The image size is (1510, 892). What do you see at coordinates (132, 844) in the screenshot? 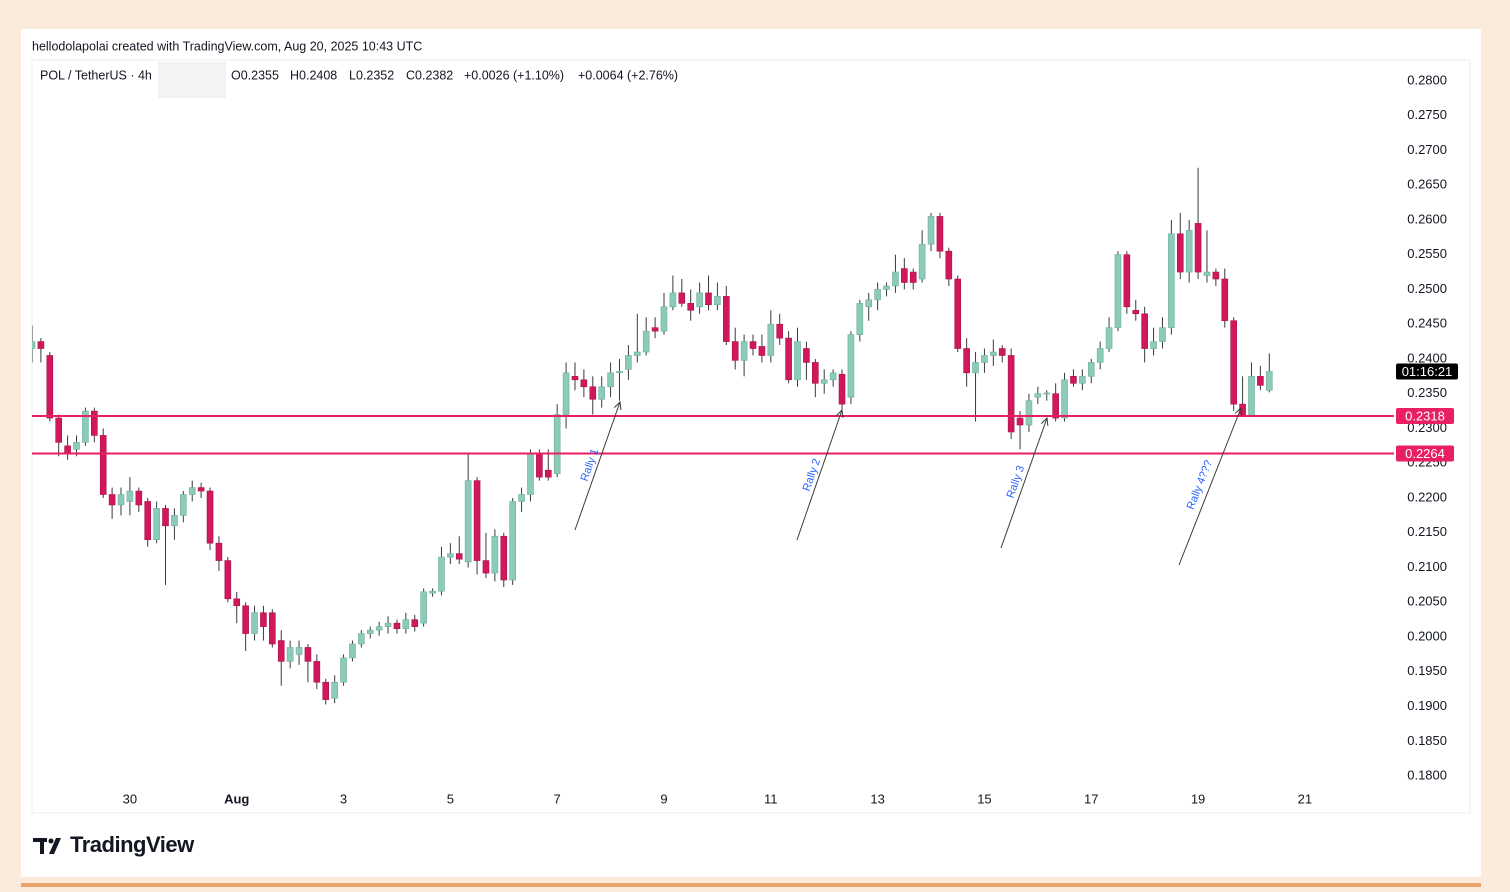
I see `logo-text: TradingView` at bounding box center [132, 844].